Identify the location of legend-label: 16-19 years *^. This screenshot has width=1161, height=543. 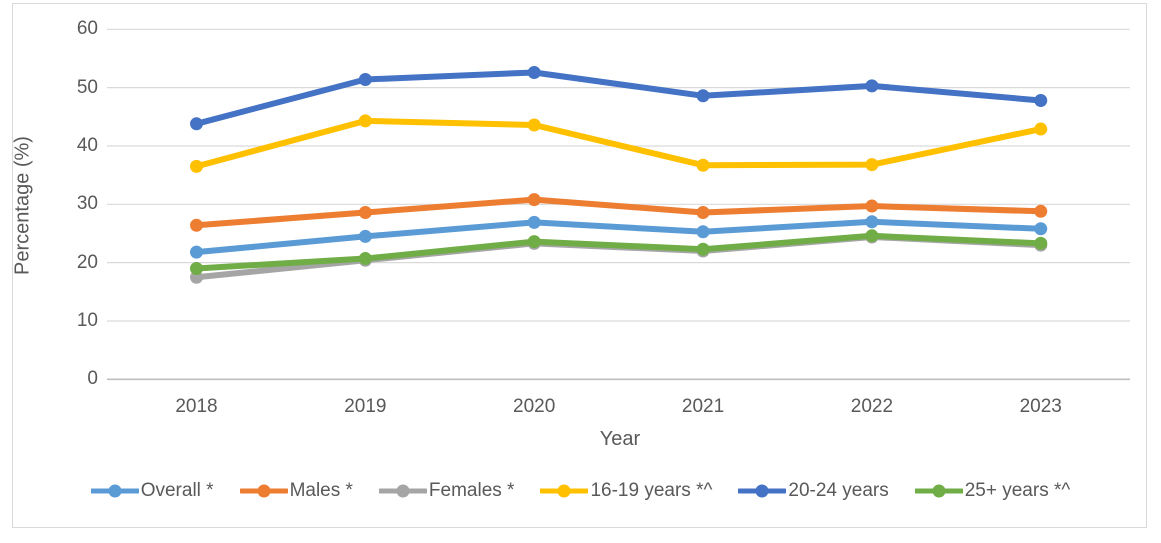
(651, 490).